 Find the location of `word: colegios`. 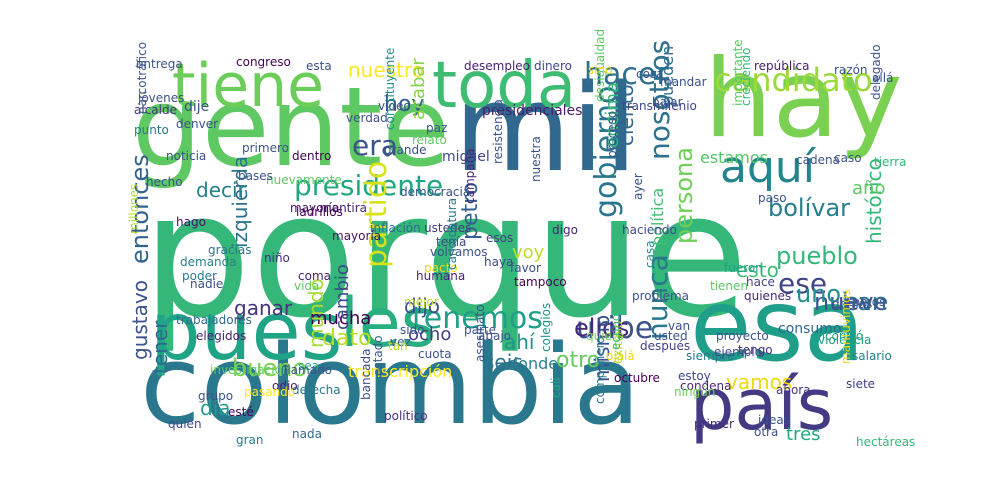

word: colegios is located at coordinates (546, 327).